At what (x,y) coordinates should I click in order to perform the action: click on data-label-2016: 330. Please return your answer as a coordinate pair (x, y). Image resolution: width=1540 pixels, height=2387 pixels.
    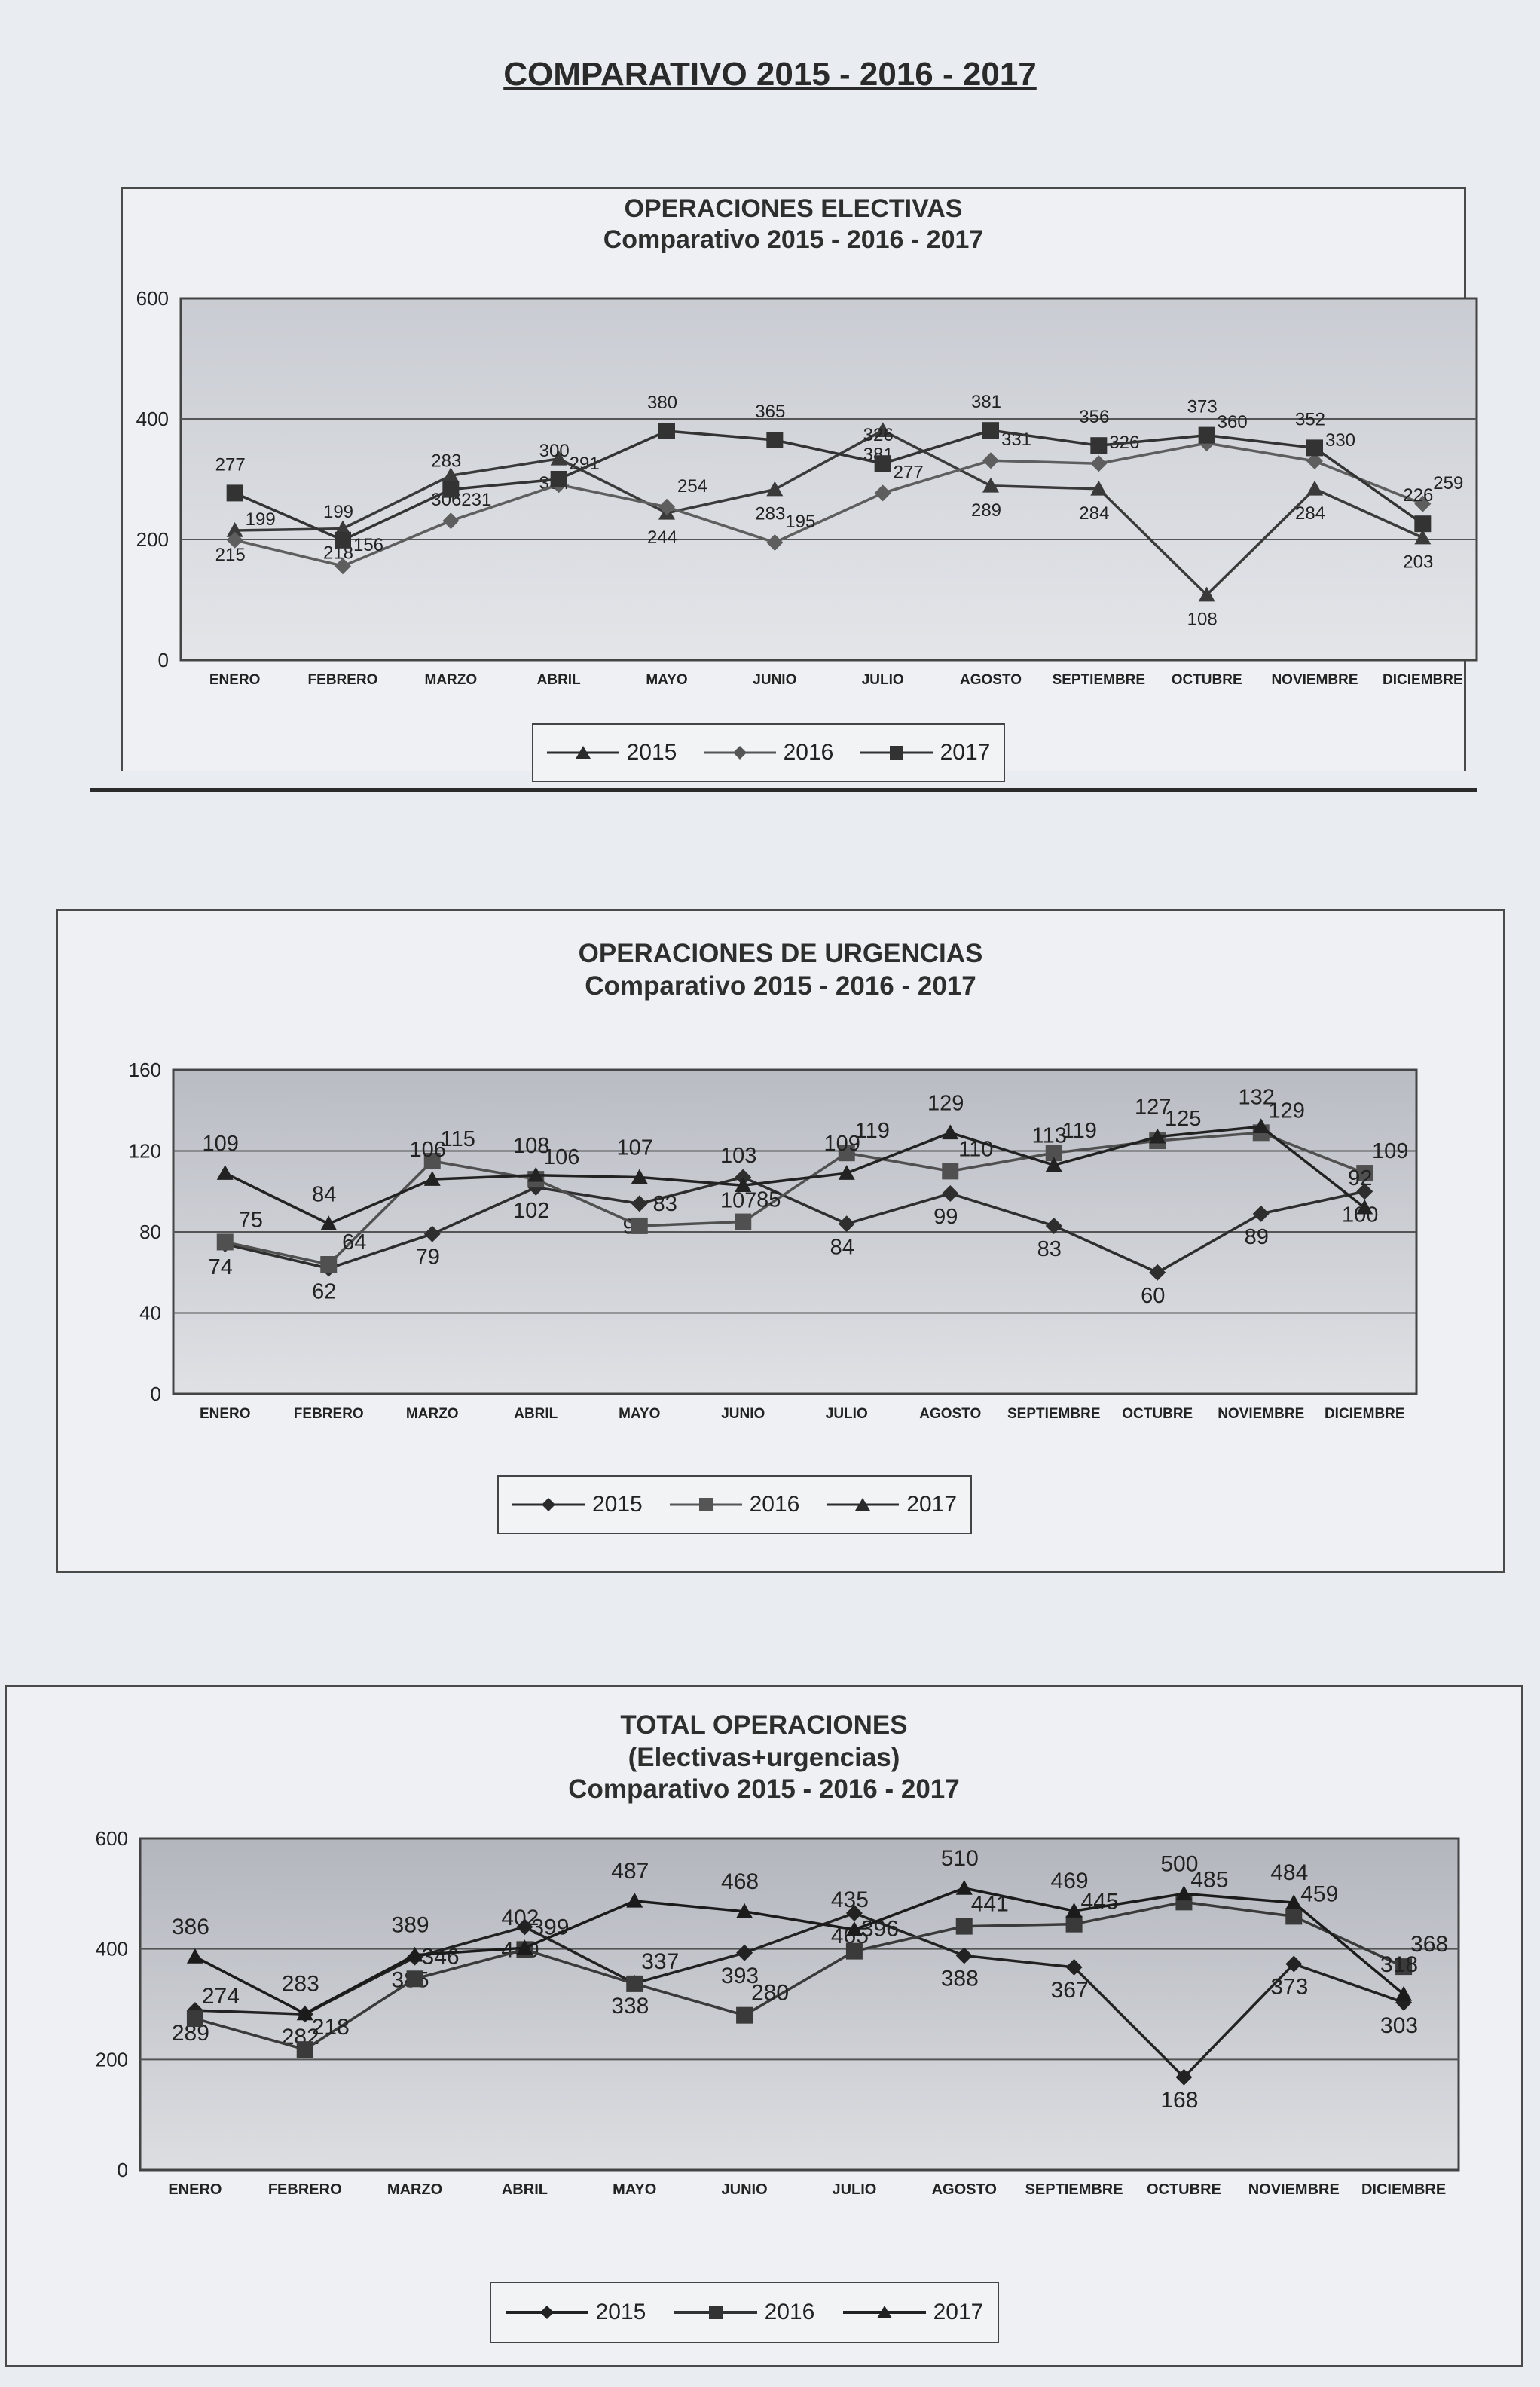
    Looking at the image, I should click on (1340, 440).